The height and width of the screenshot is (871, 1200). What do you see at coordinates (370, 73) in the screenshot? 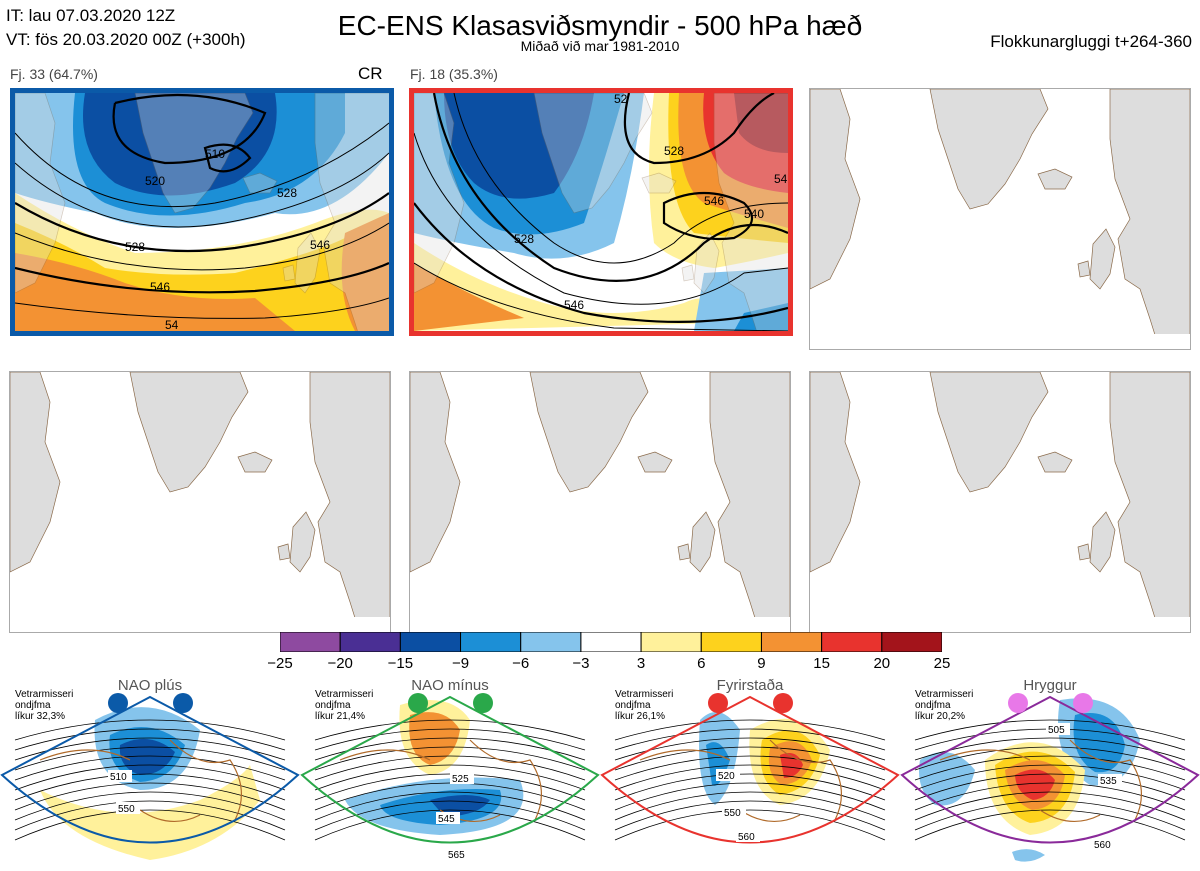
I see `panel-1-tag: CR` at bounding box center [370, 73].